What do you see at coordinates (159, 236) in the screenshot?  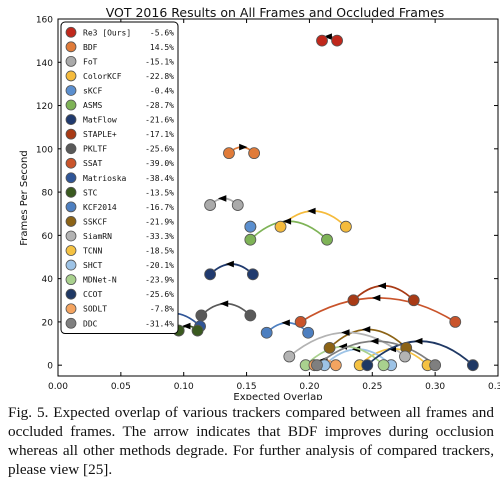 I see `legend-change: -33.3%` at bounding box center [159, 236].